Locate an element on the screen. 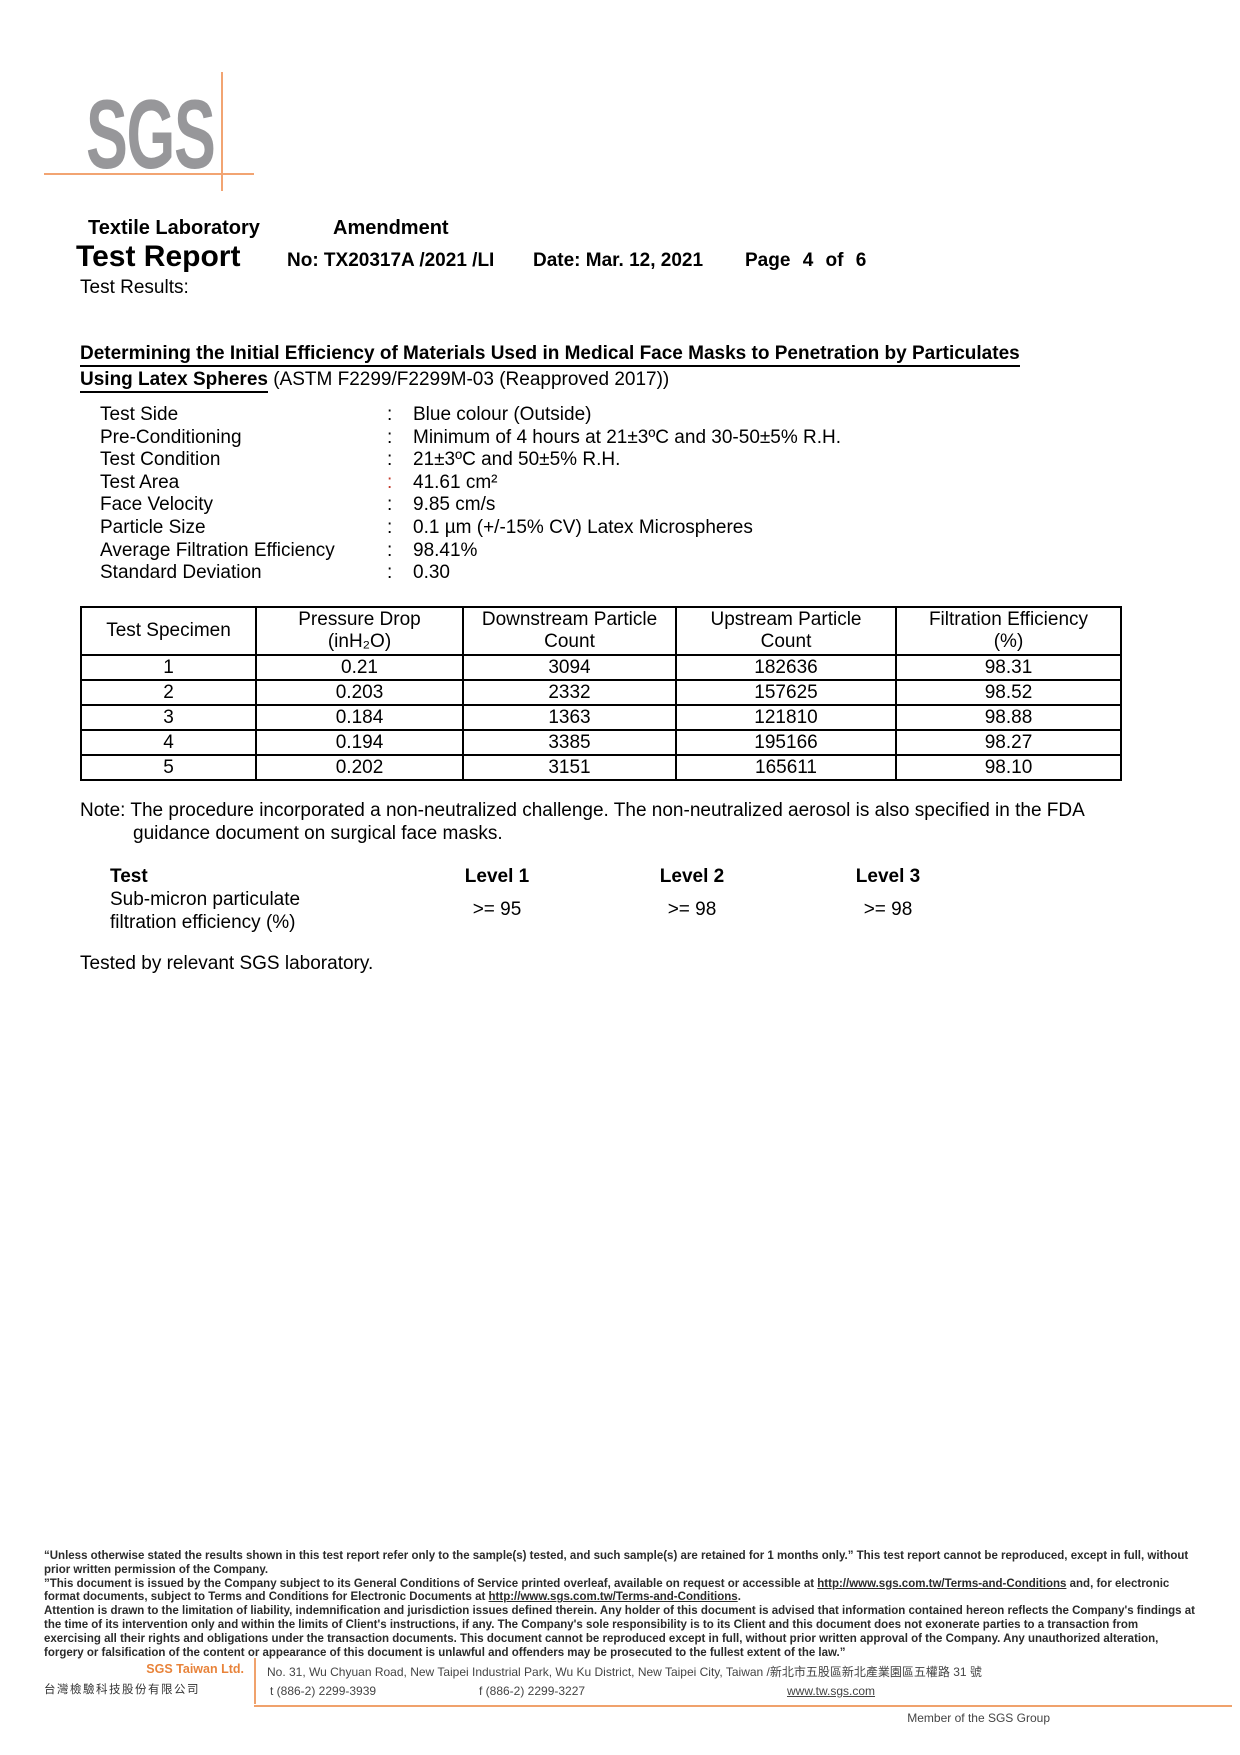  param-test-side: Test Side: Blue colour (Outside) is located at coordinates (346, 414).